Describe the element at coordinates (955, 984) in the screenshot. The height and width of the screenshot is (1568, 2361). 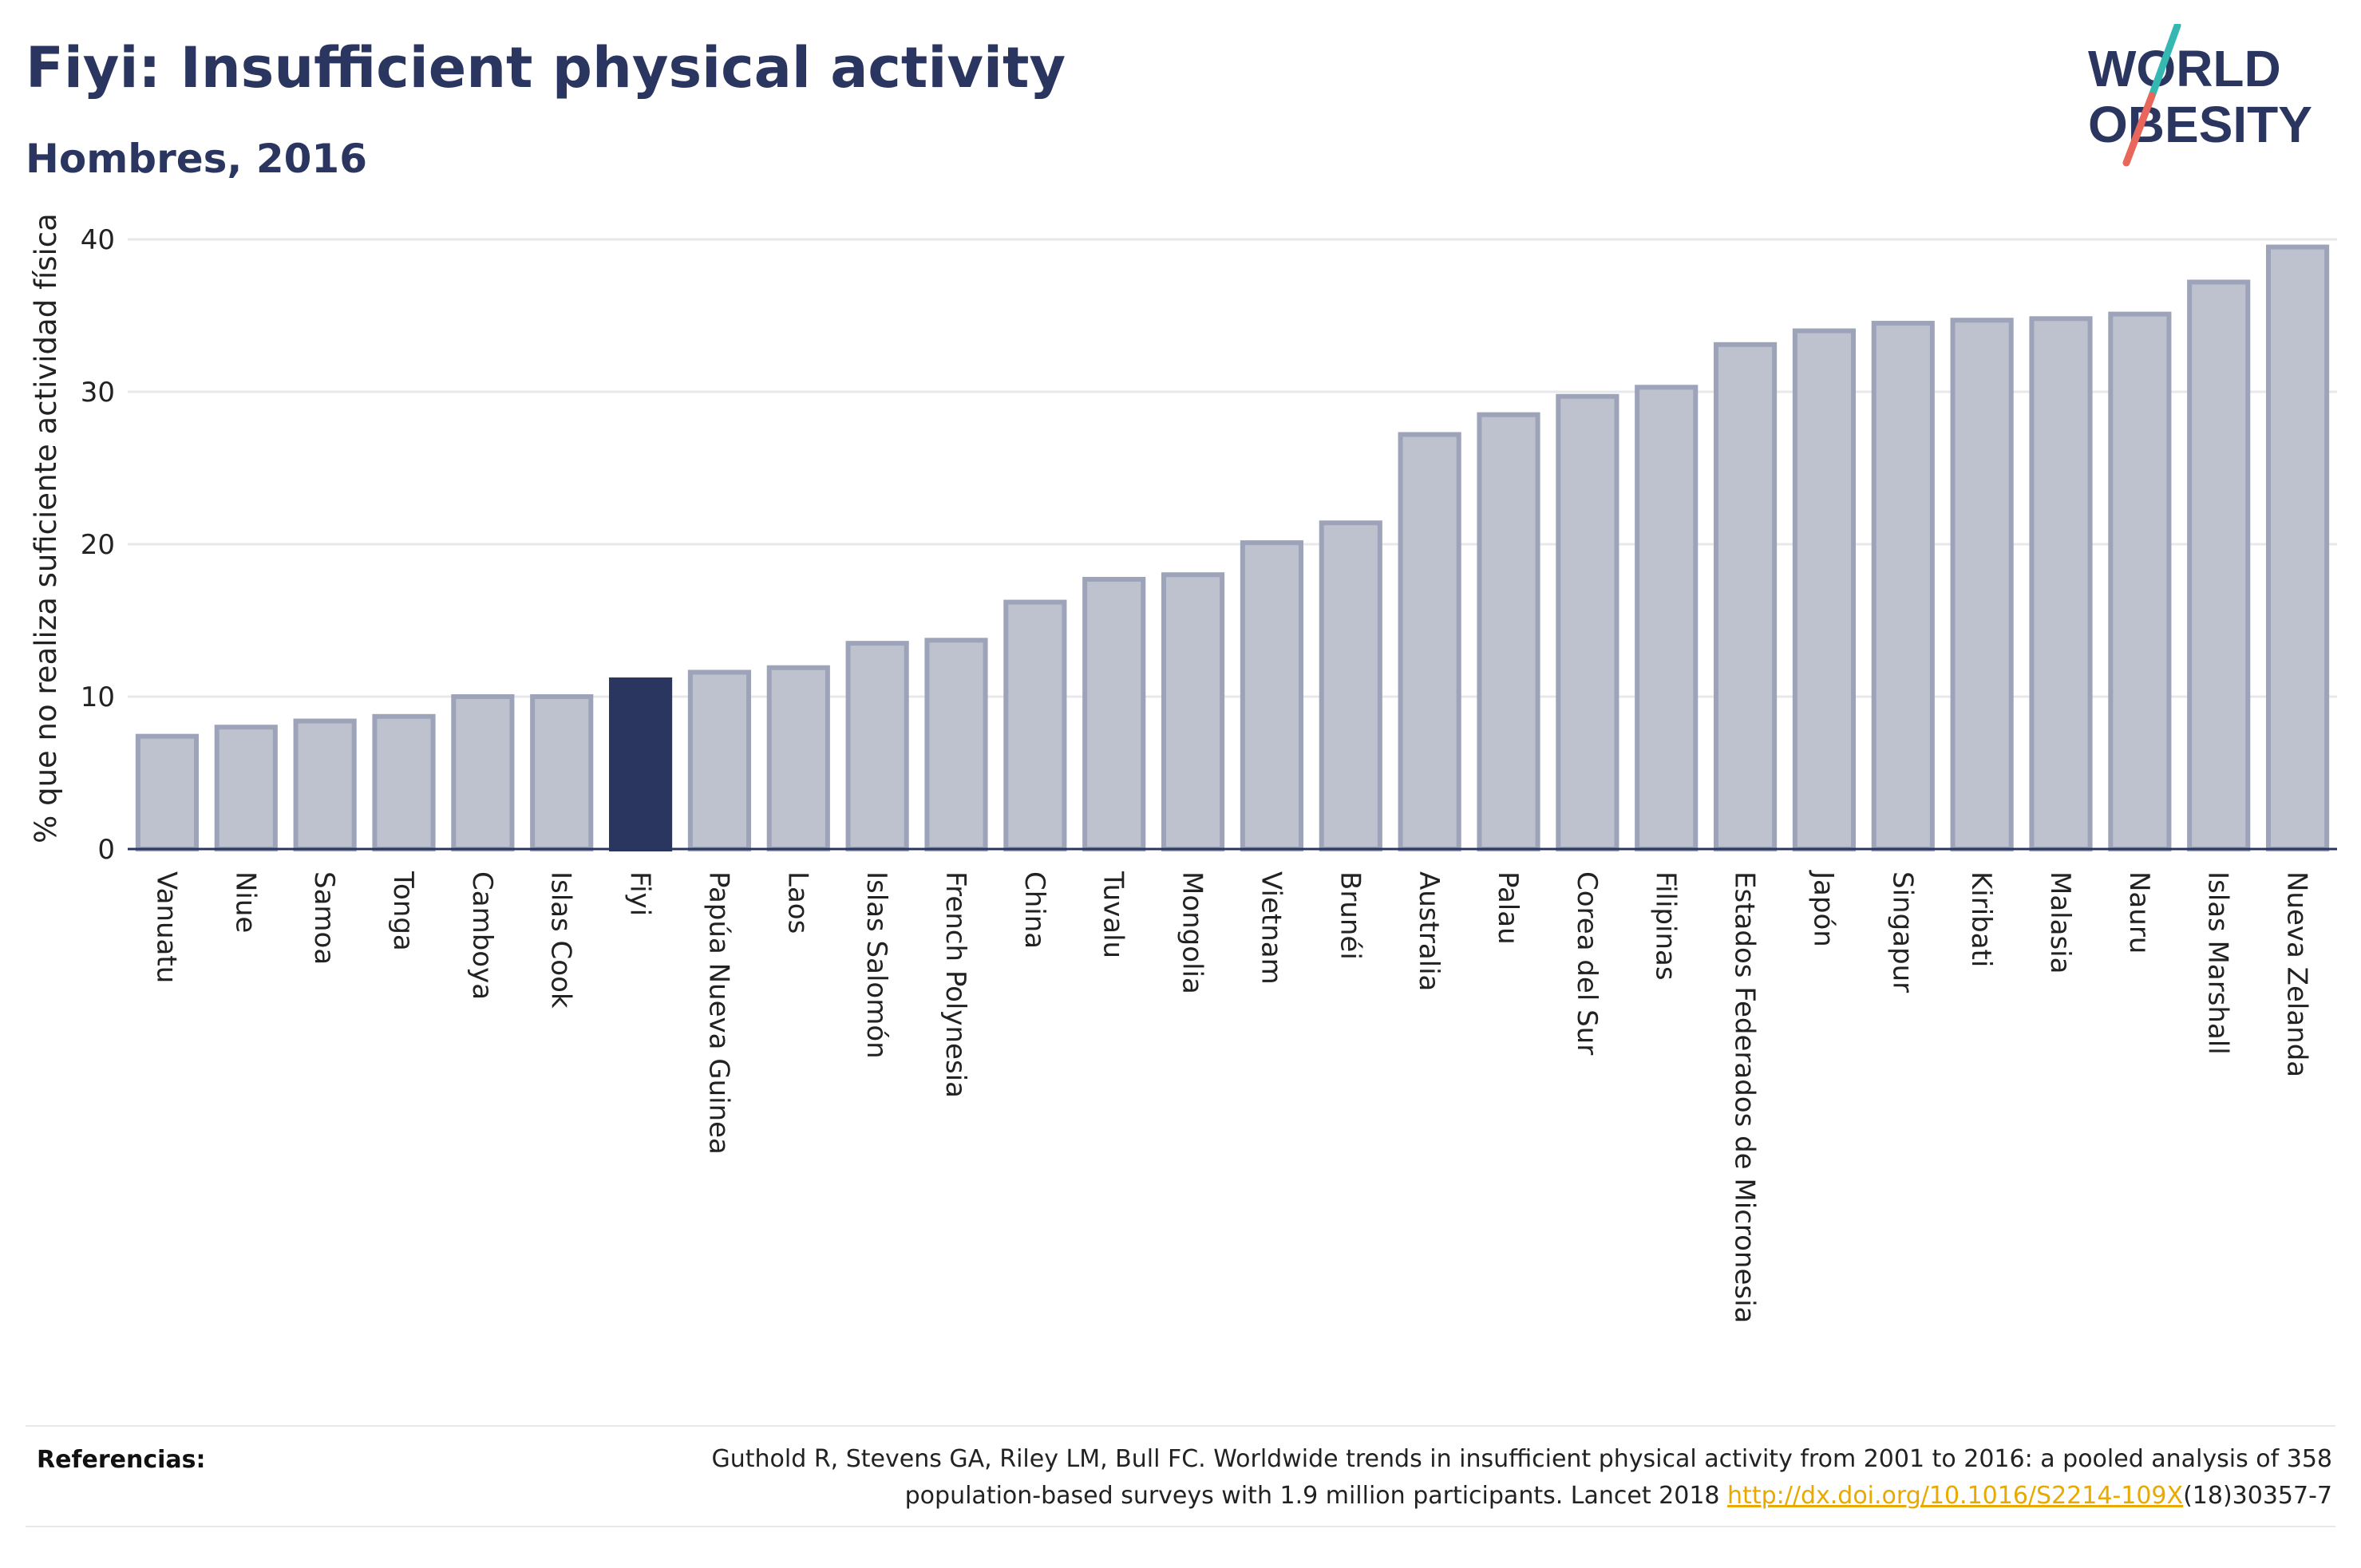
I see `x-tick-label: French Polynesia` at that location.